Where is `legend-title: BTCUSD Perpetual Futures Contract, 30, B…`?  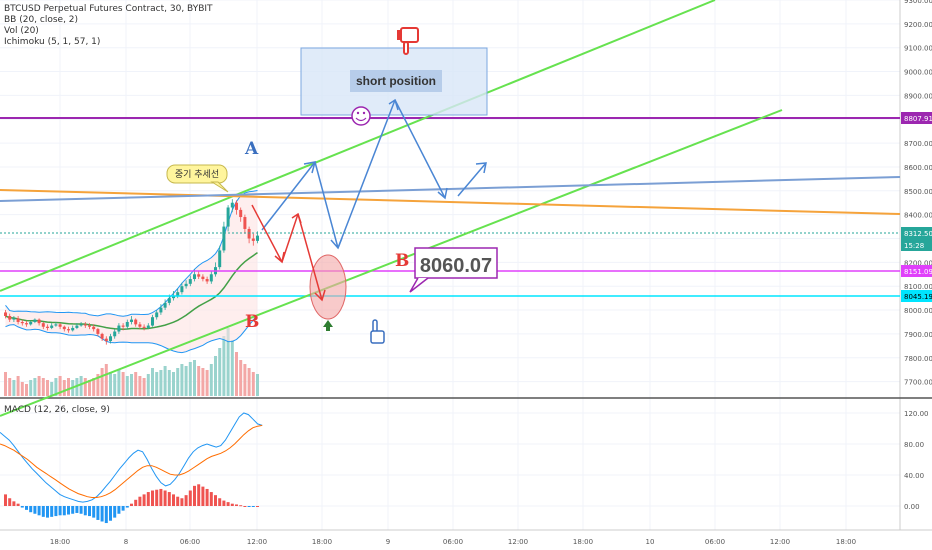 legend-title: BTCUSD Perpetual Futures Contract, 30, B… is located at coordinates (108, 9).